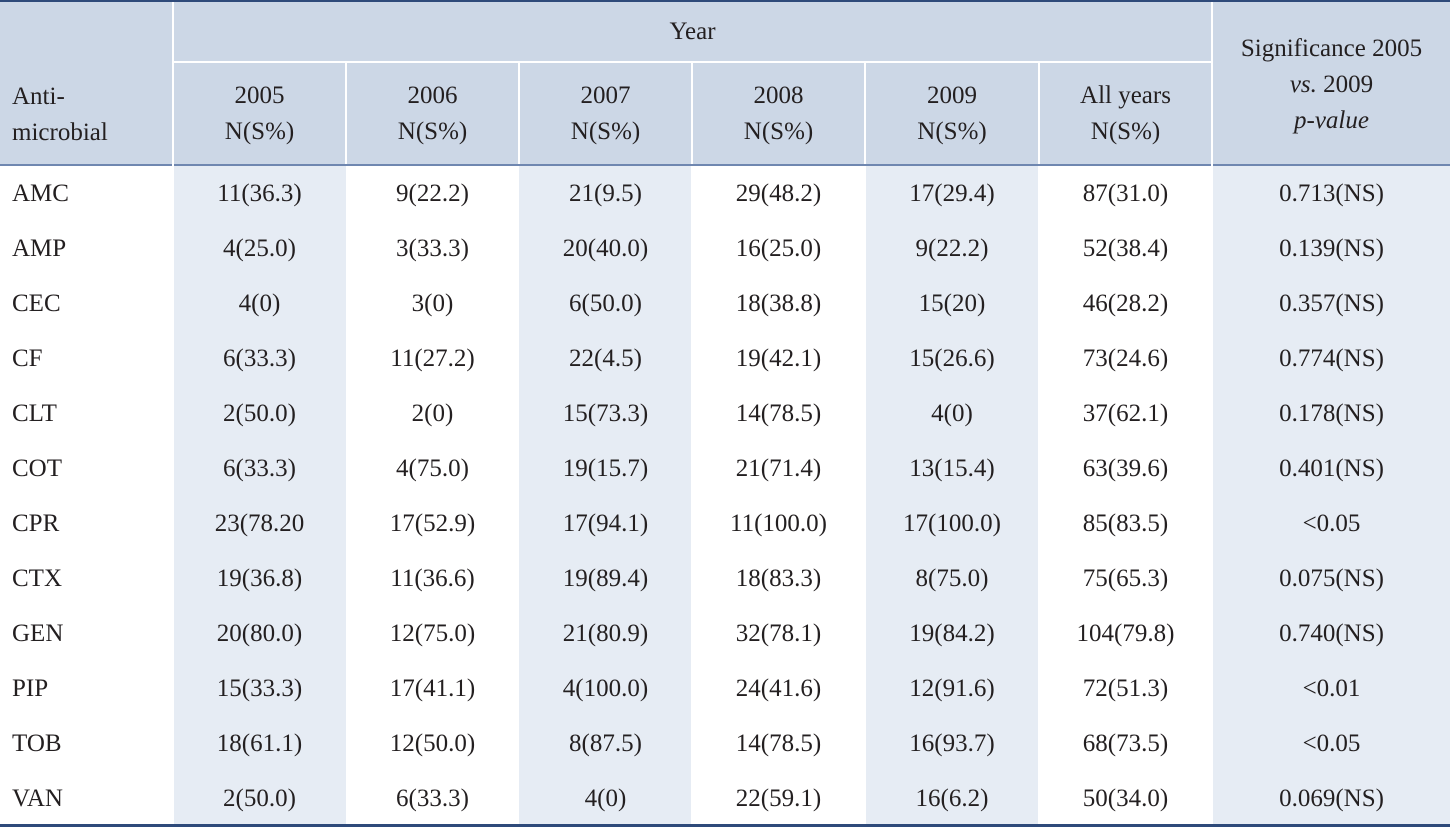 This screenshot has height=828, width=1450. What do you see at coordinates (1331, 495) in the screenshot?
I see `column-shade-significance` at bounding box center [1331, 495].